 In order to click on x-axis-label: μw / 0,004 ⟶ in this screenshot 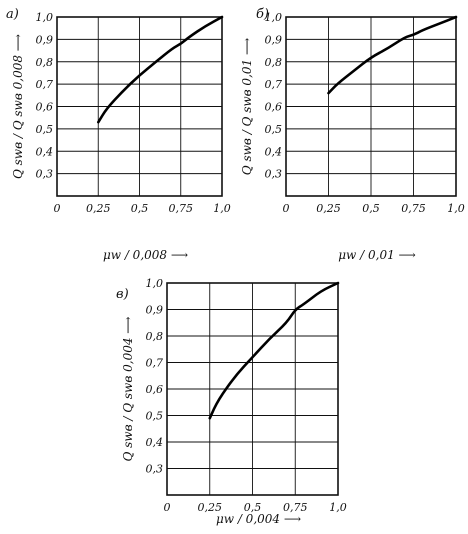, I will do `click(258, 519)`.